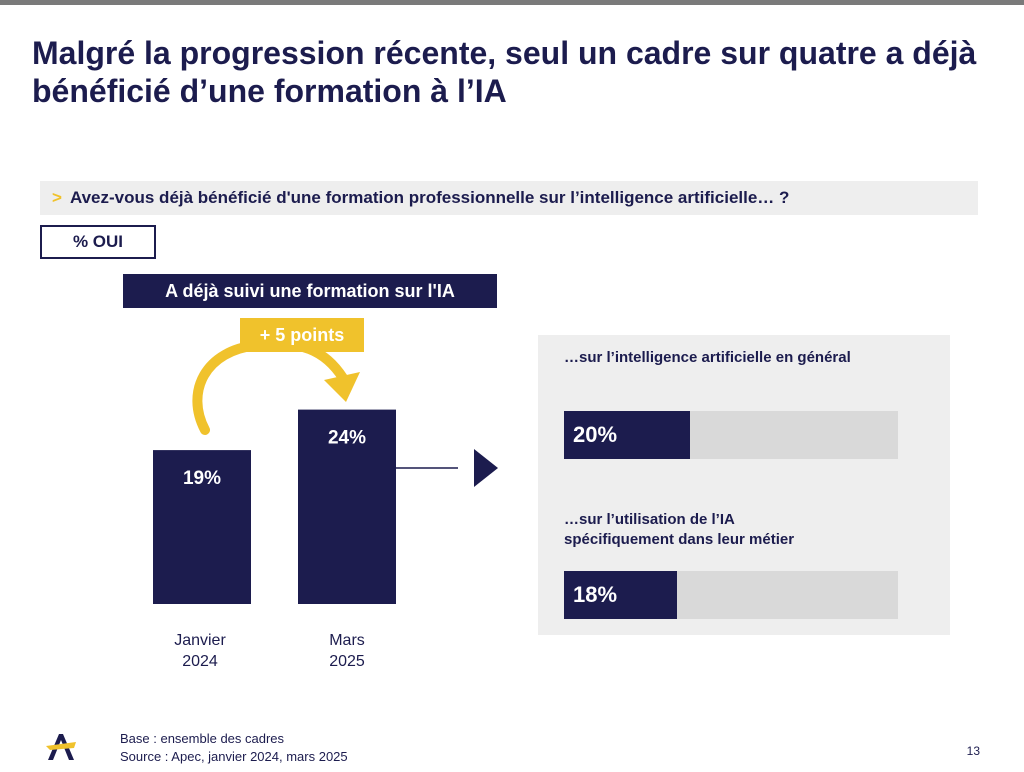 This screenshot has width=1024, height=772. I want to click on curved-arrow-head-icon, so click(342, 387).